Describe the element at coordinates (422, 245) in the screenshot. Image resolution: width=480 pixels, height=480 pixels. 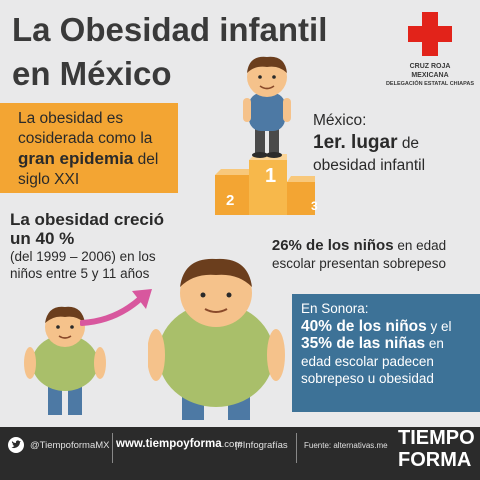
I see `children-stat-rest-1: en edad` at that location.